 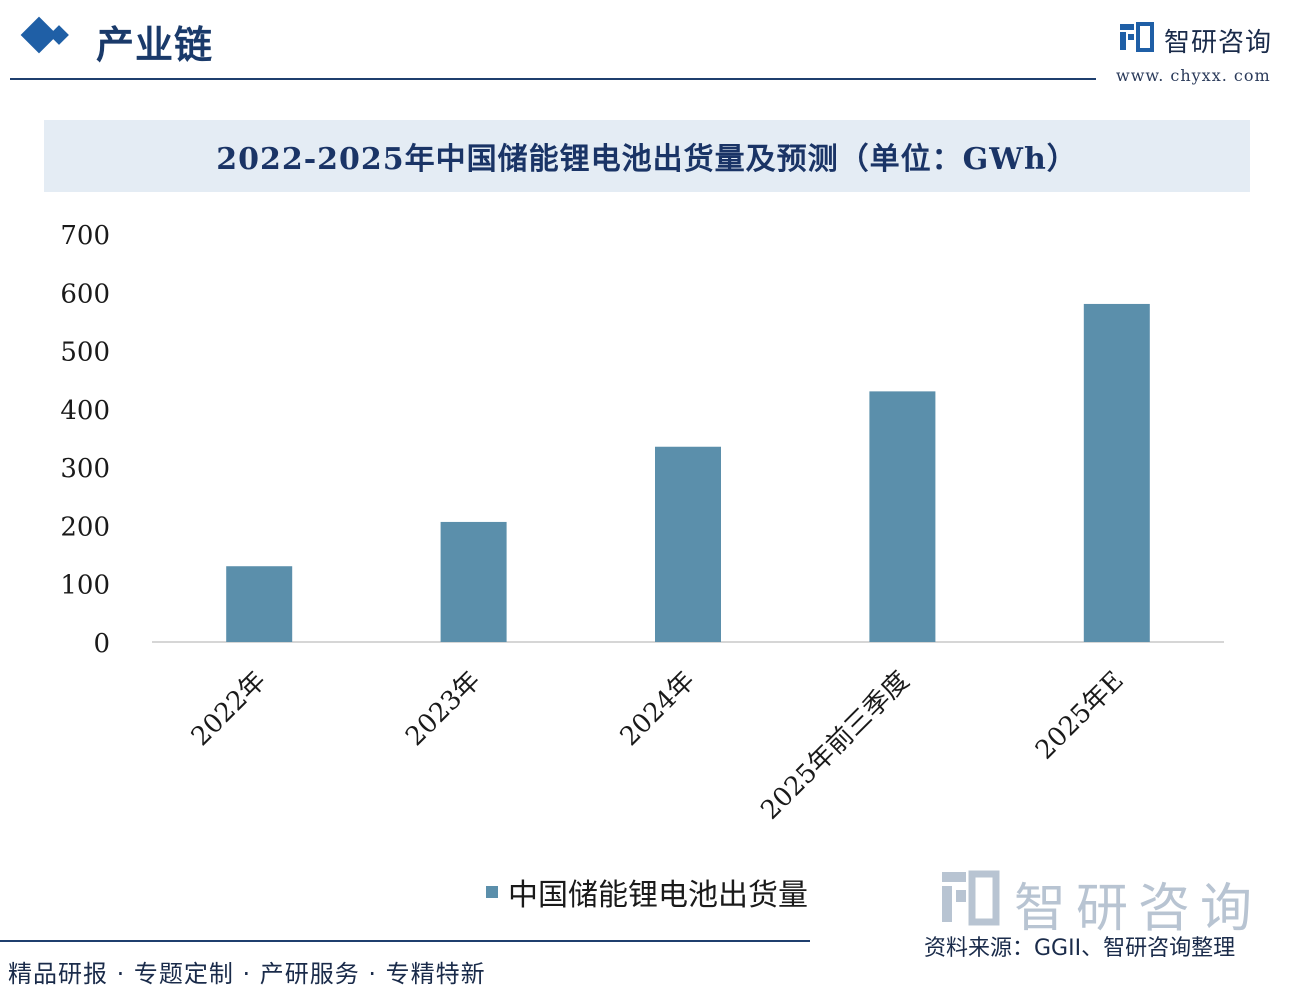 What do you see at coordinates (155, 44) in the screenshot?
I see `section-title: 产业链` at bounding box center [155, 44].